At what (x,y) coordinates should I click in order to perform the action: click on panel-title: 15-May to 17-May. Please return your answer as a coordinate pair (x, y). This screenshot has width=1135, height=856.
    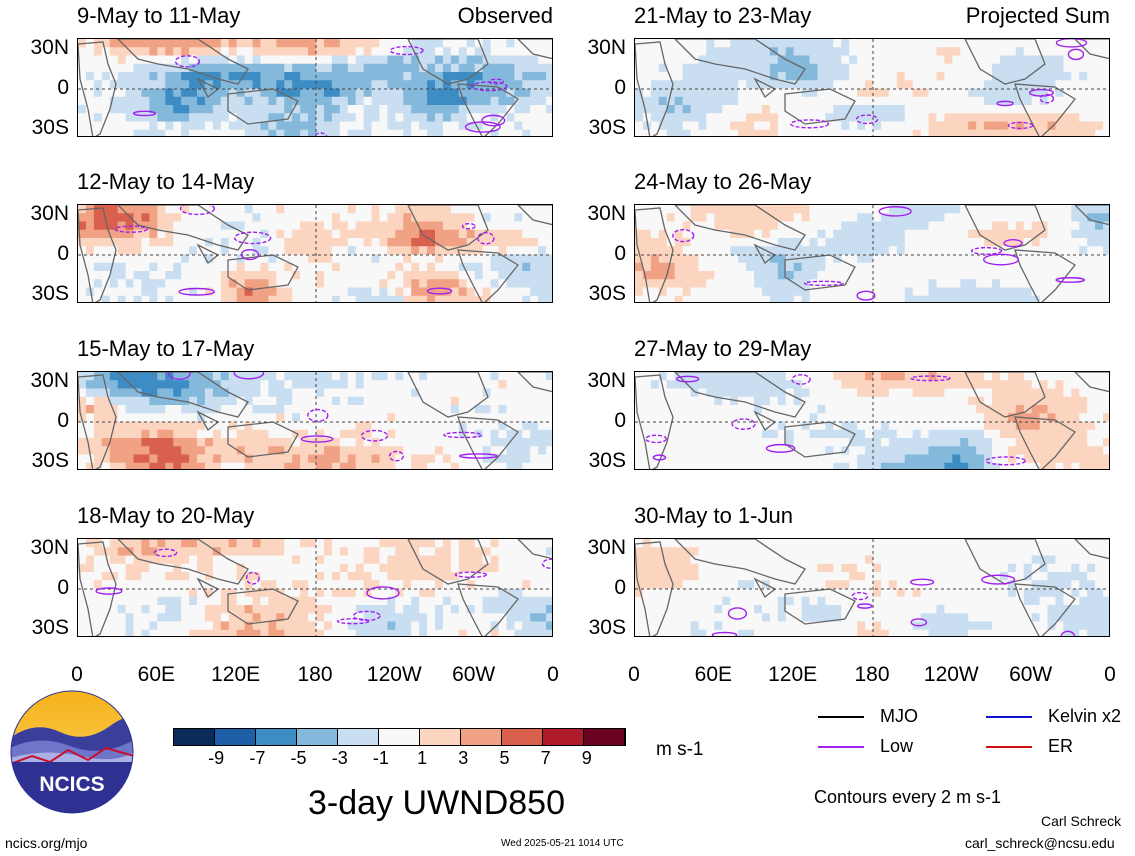
    Looking at the image, I should click on (166, 348).